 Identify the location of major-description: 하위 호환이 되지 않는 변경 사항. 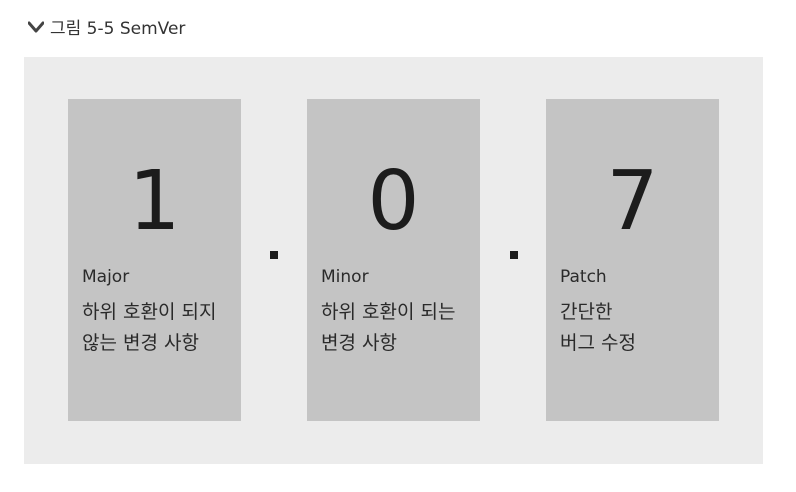
(149, 327).